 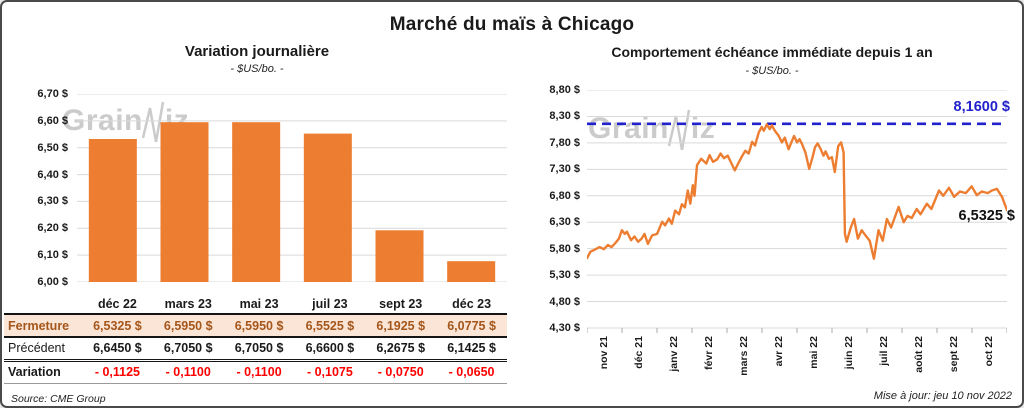 I want to click on table-cell: - 0,1075, so click(x=329, y=372).